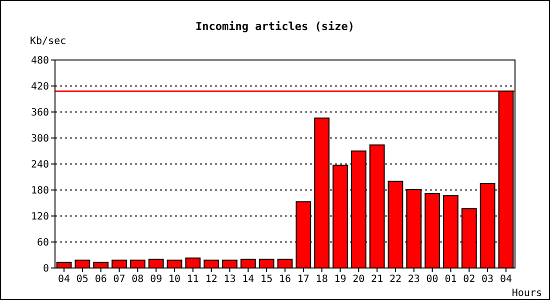 Image resolution: width=550 pixels, height=300 pixels. What do you see at coordinates (469, 279) in the screenshot?
I see `x-tick-label: 02` at bounding box center [469, 279].